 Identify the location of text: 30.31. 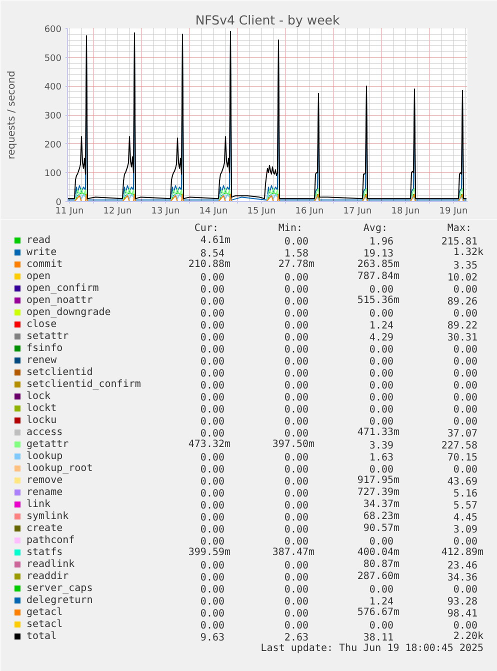
(462, 338).